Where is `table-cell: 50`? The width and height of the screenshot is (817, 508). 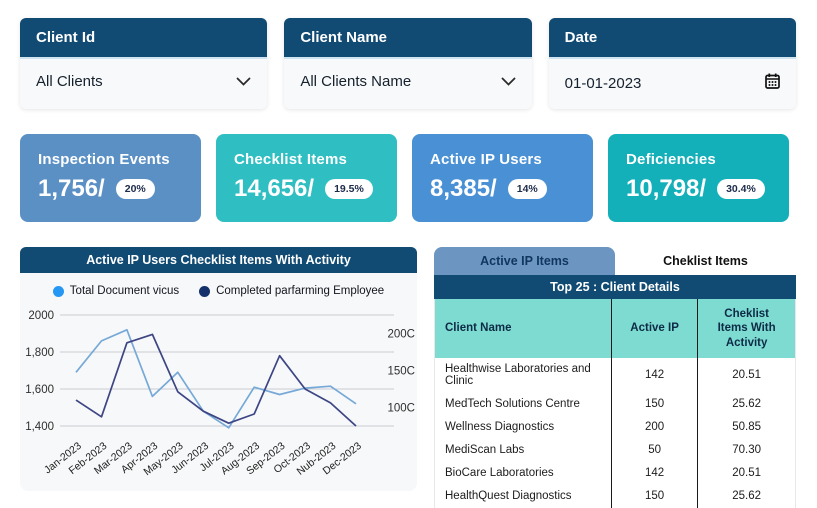
table-cell: 50 is located at coordinates (654, 450).